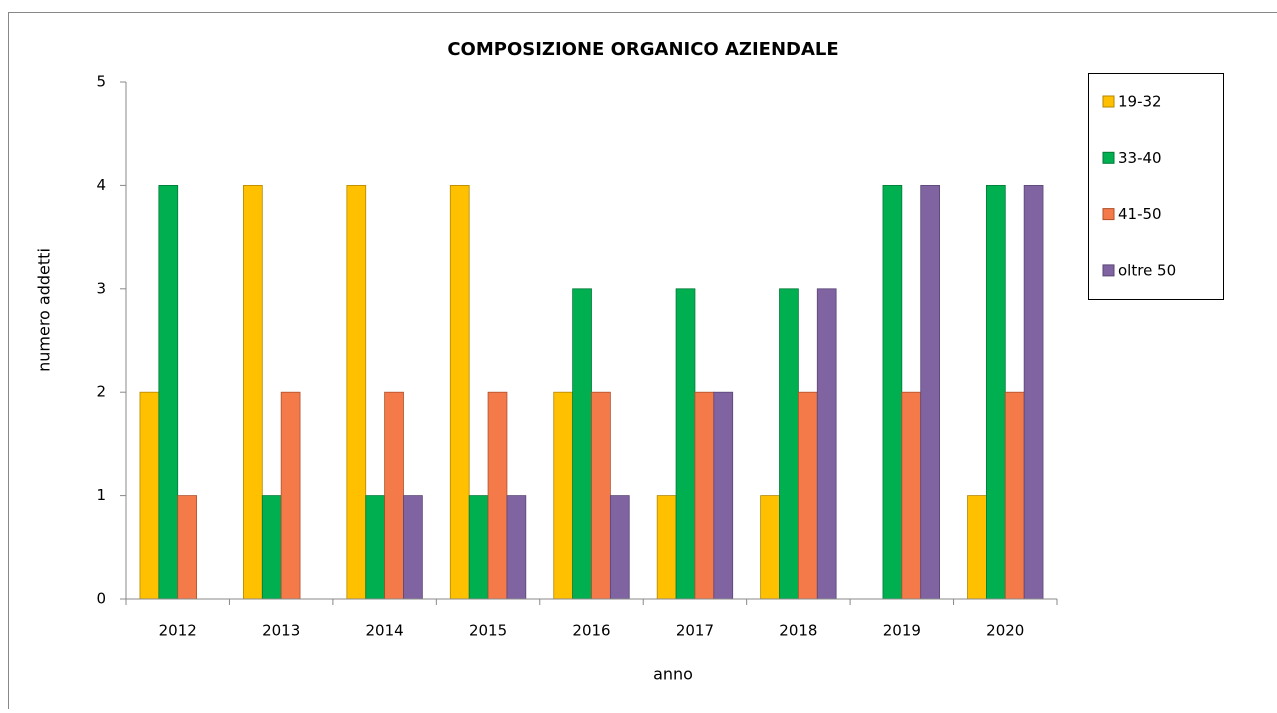  I want to click on y-tick-label: 2, so click(101, 392).